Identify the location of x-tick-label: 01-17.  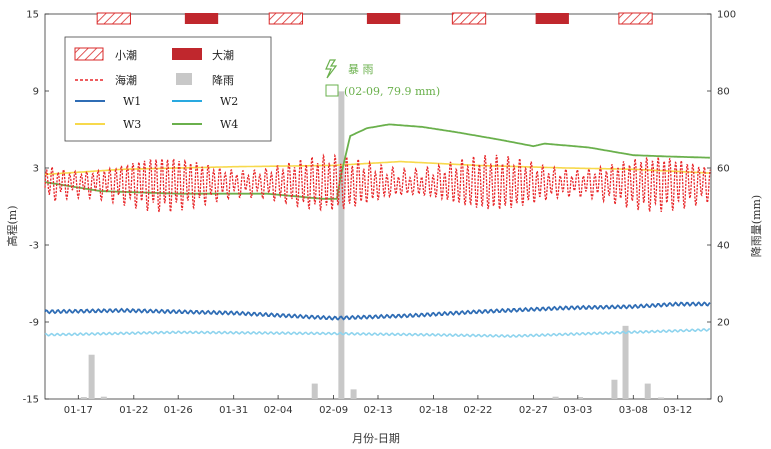
(78, 410).